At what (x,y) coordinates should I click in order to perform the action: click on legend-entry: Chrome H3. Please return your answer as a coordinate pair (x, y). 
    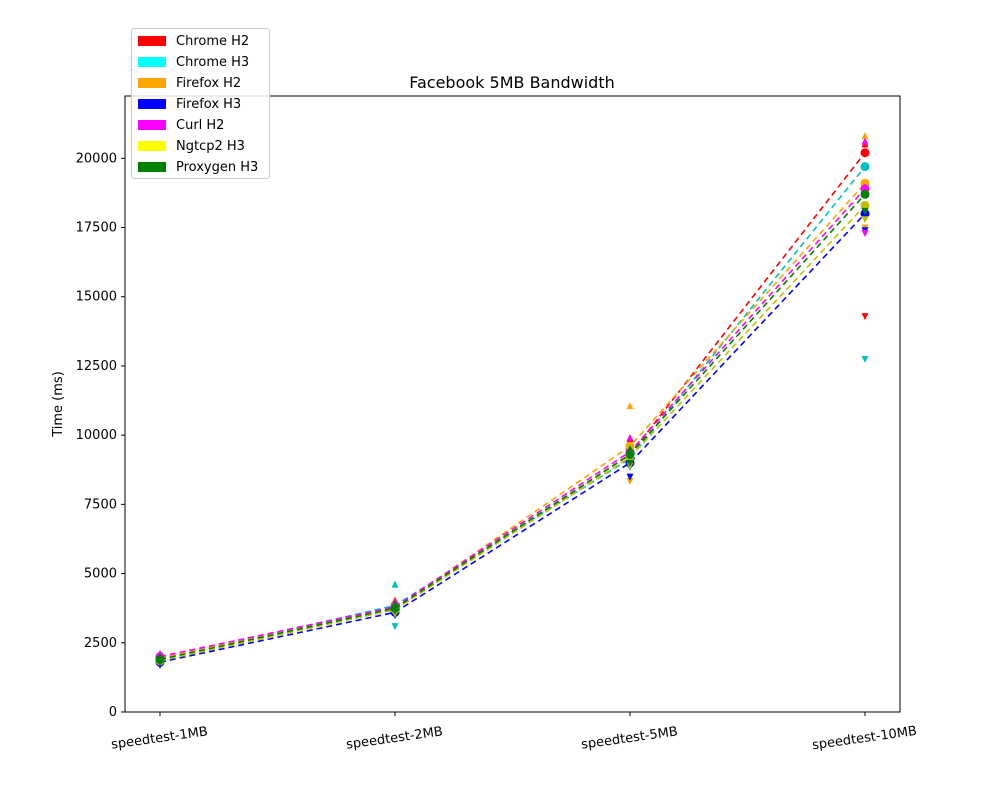
    Looking at the image, I should click on (193, 62).